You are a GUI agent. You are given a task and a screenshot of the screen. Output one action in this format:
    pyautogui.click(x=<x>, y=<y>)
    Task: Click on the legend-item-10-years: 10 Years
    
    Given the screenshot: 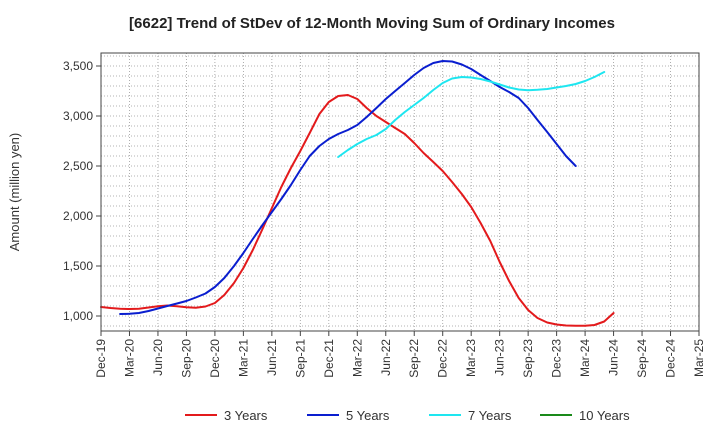 What is the action you would take?
    pyautogui.click(x=585, y=415)
    